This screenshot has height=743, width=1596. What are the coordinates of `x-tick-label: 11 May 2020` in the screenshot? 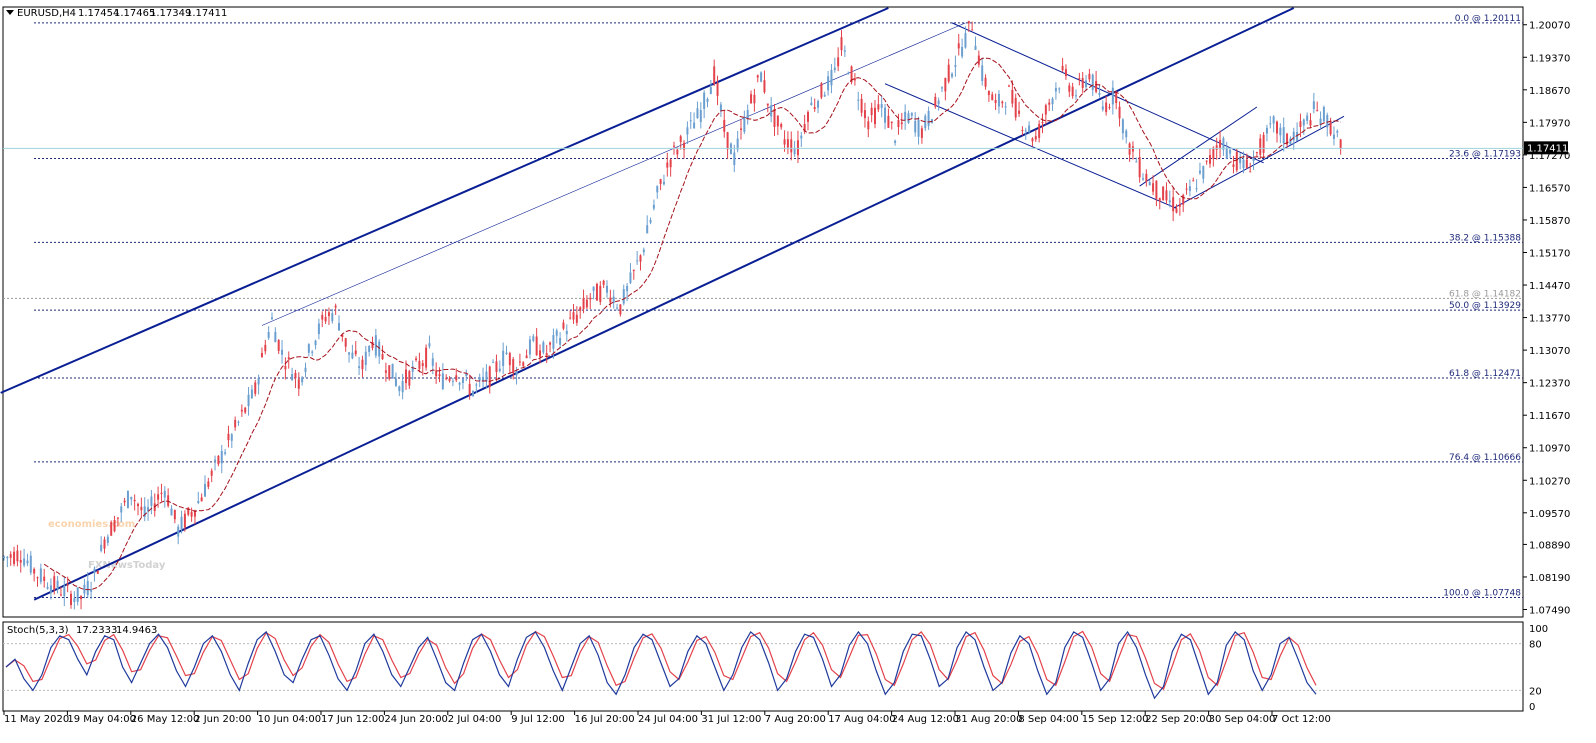 It's located at (36, 719).